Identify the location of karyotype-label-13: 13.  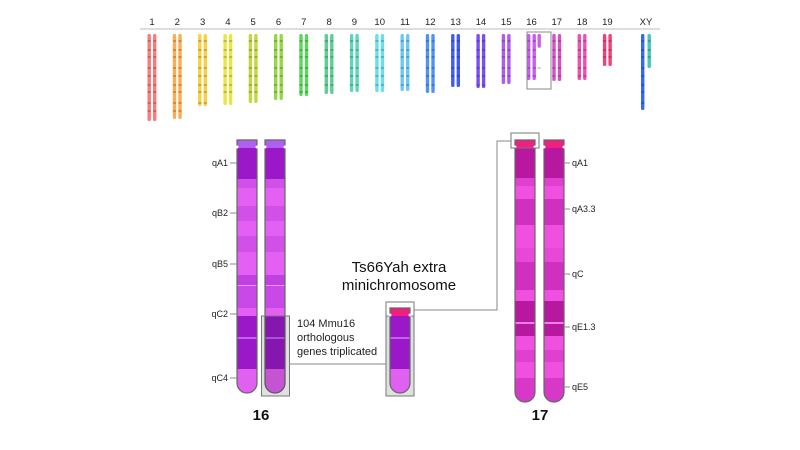
(455, 22).